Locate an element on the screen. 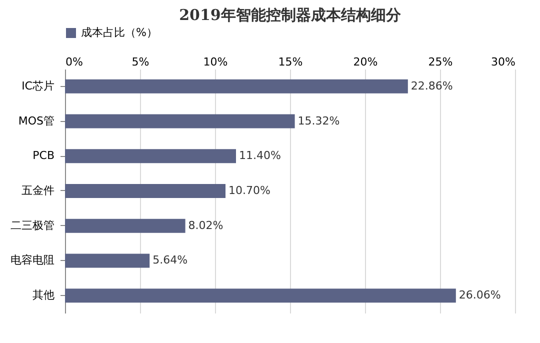 The image size is (540, 343). y-tick-label: PCB is located at coordinates (43, 155).